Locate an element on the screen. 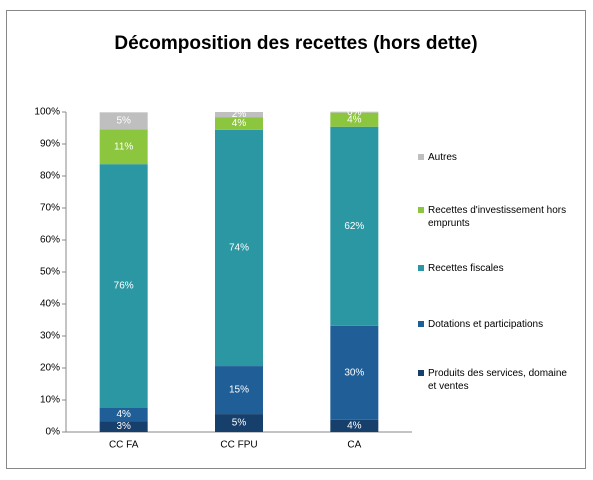  x-tick-label: CC FPU is located at coordinates (238, 445).